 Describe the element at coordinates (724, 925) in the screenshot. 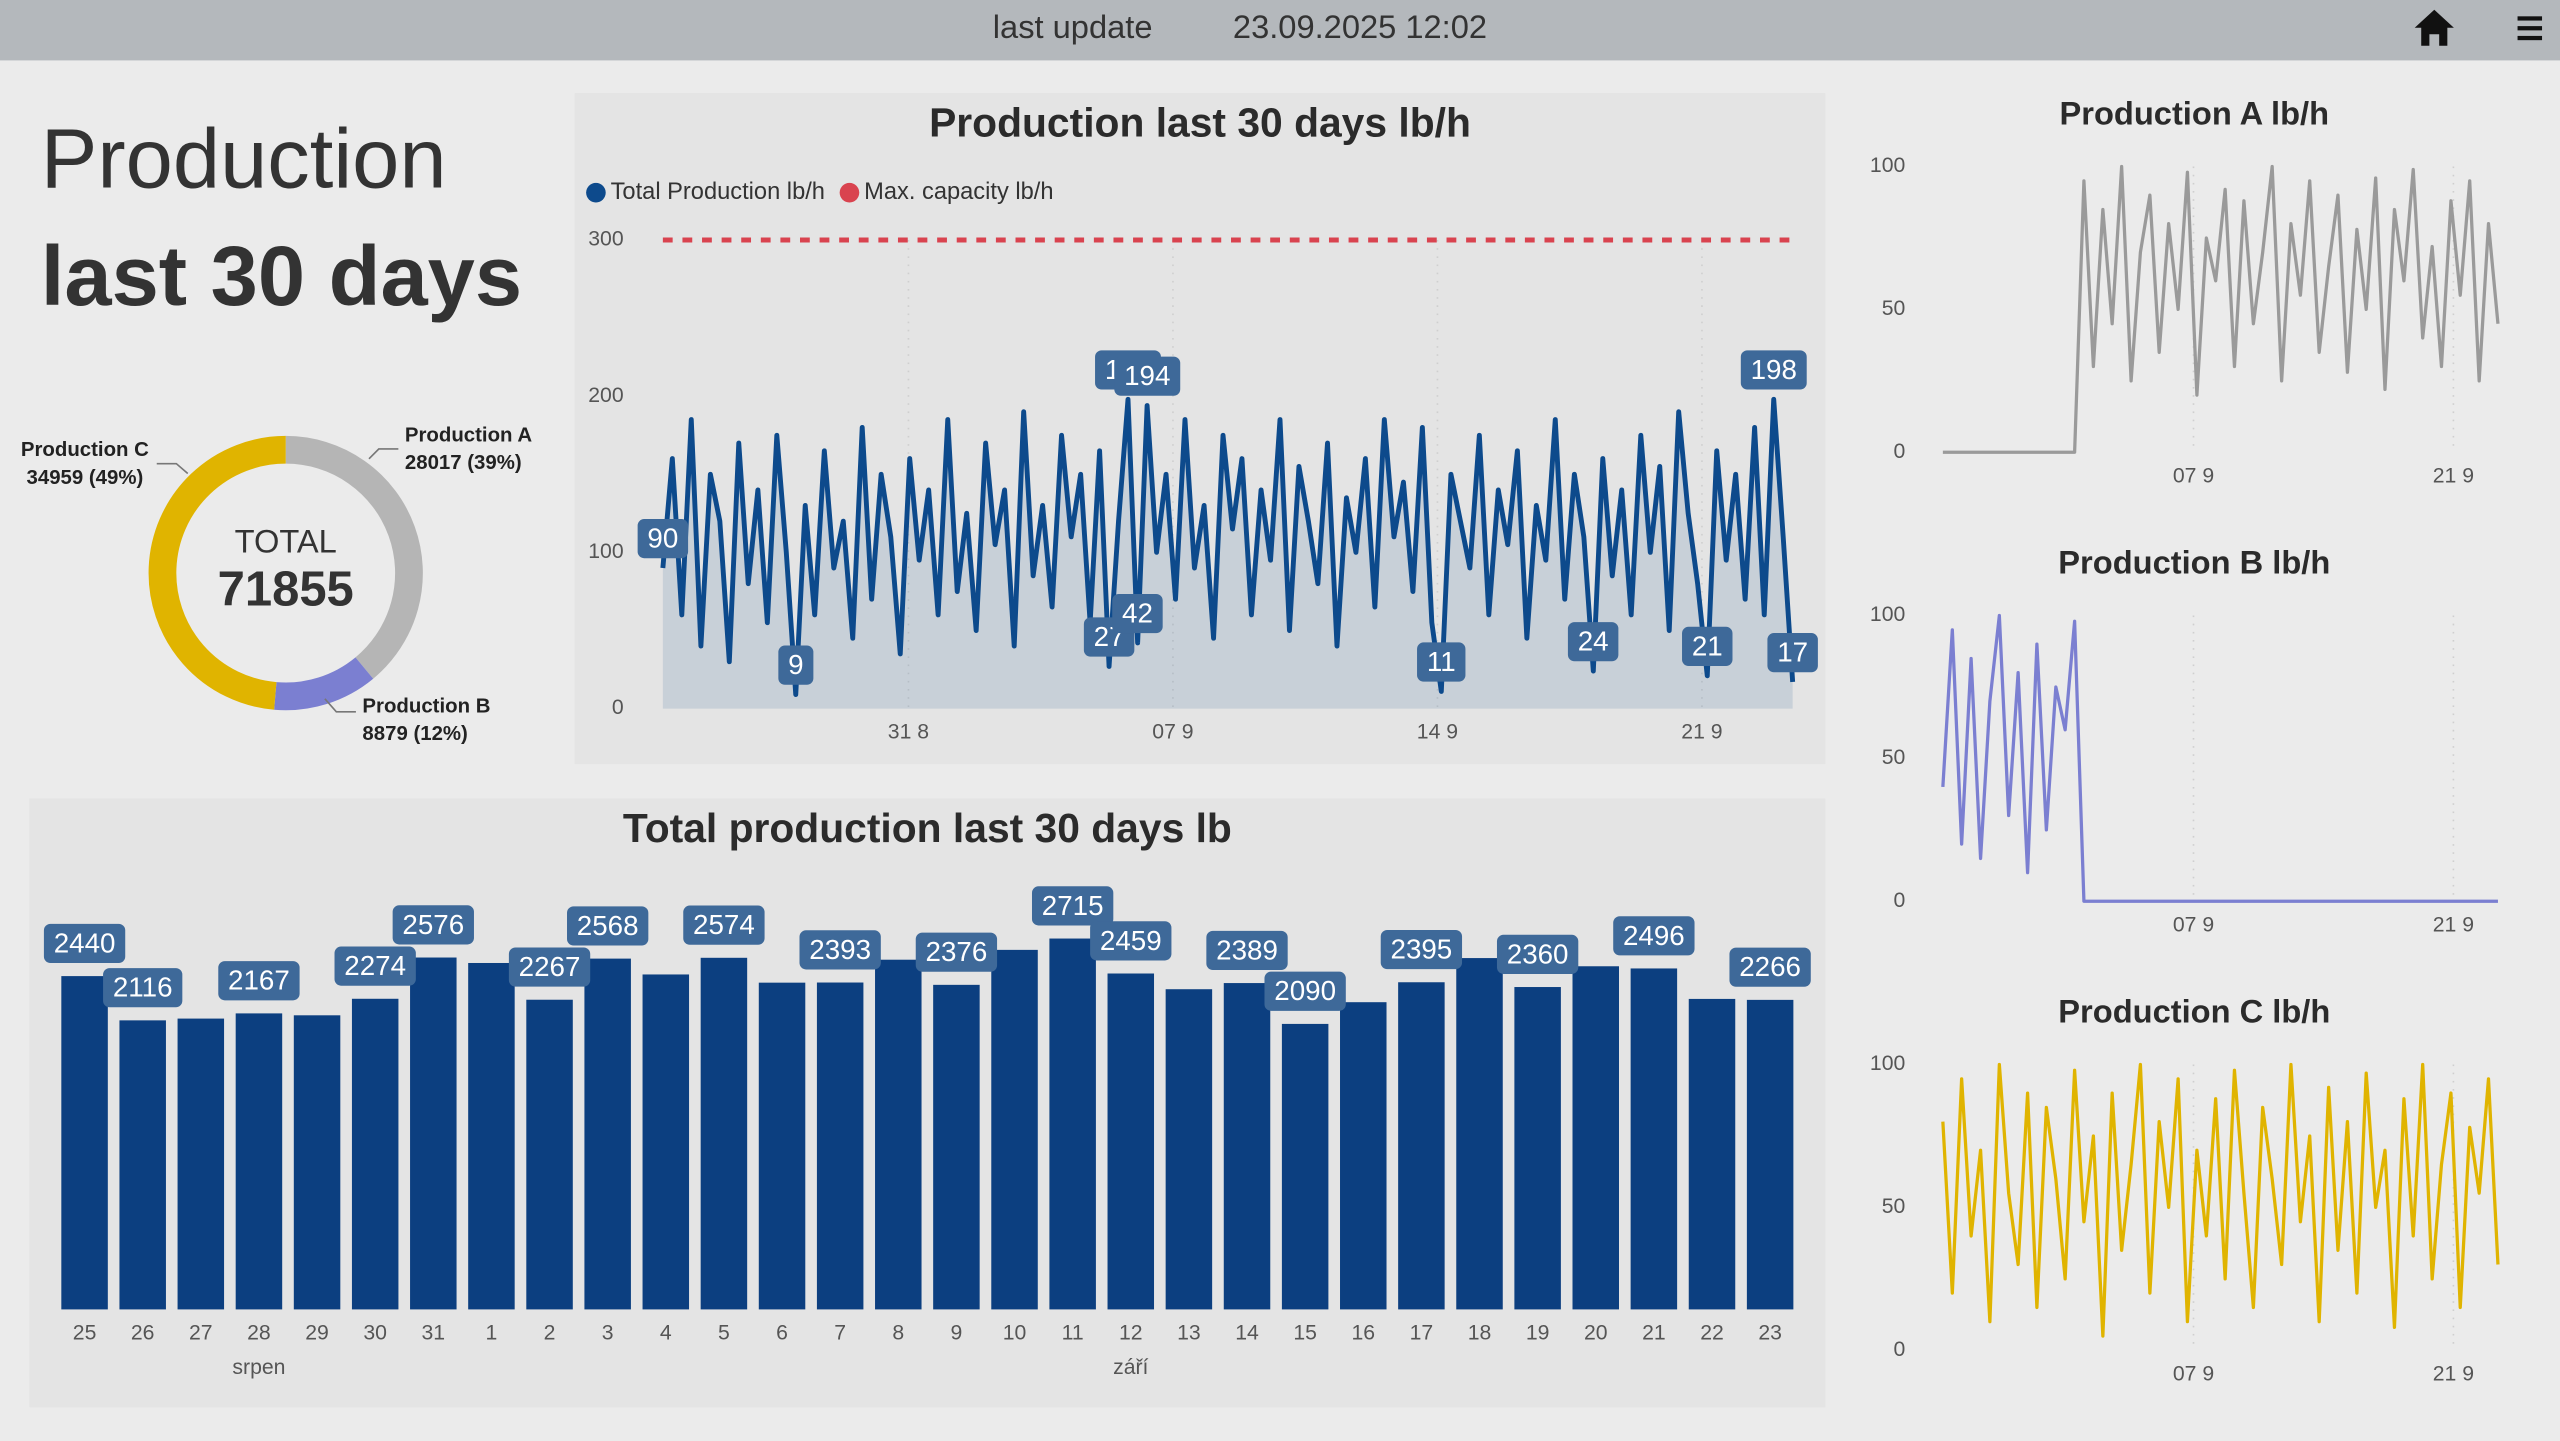

I see `bar-value-label-group: 2574` at that location.